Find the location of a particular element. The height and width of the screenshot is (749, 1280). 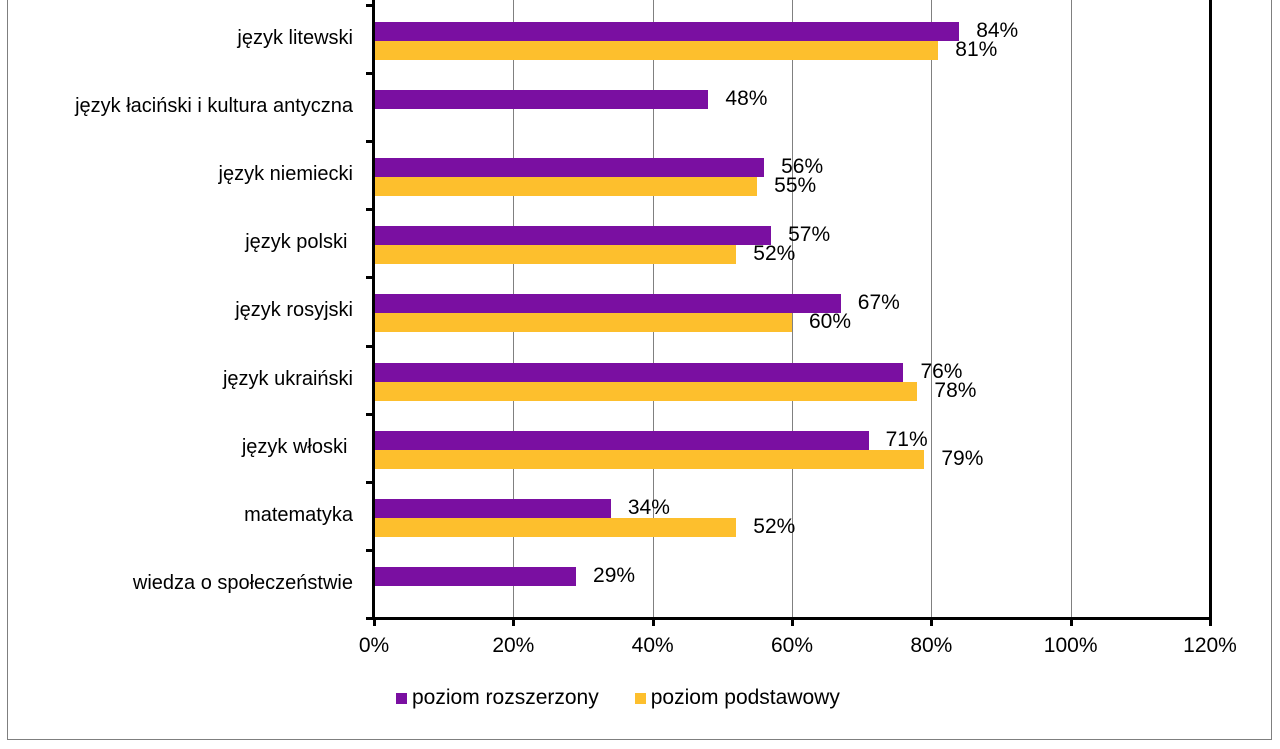

legend-swatch-purple is located at coordinates (401, 698).